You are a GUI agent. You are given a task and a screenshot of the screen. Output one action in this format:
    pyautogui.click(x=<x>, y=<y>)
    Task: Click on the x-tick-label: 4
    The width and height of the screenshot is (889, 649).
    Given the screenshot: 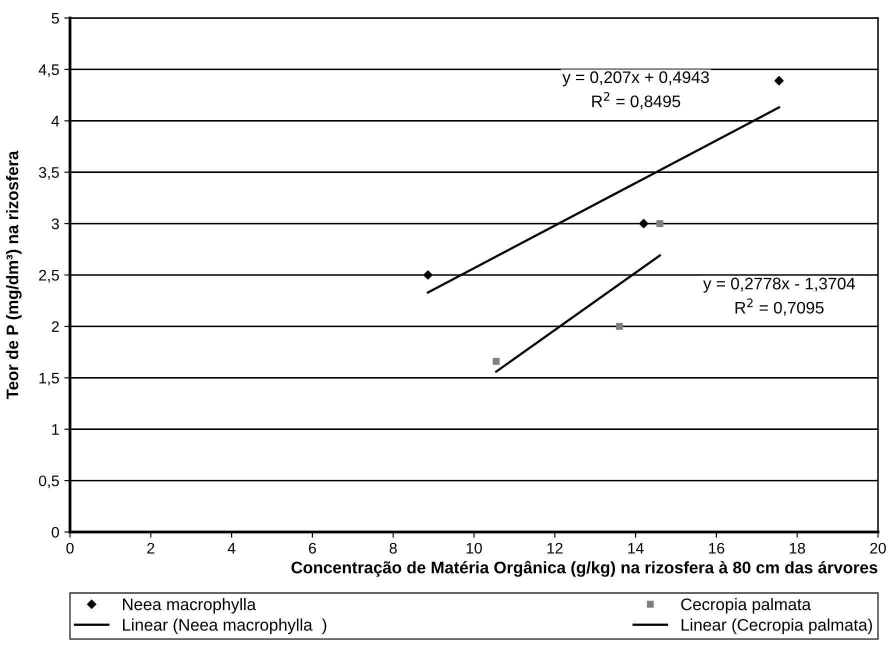 What is the action you would take?
    pyautogui.click(x=232, y=548)
    